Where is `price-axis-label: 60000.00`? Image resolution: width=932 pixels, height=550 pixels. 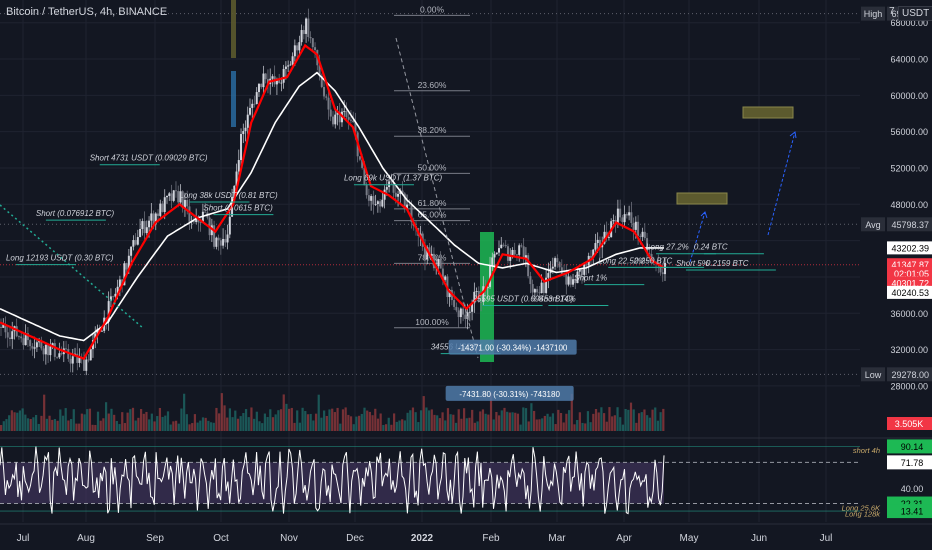
price-axis-label: 60000.00 is located at coordinates (909, 96).